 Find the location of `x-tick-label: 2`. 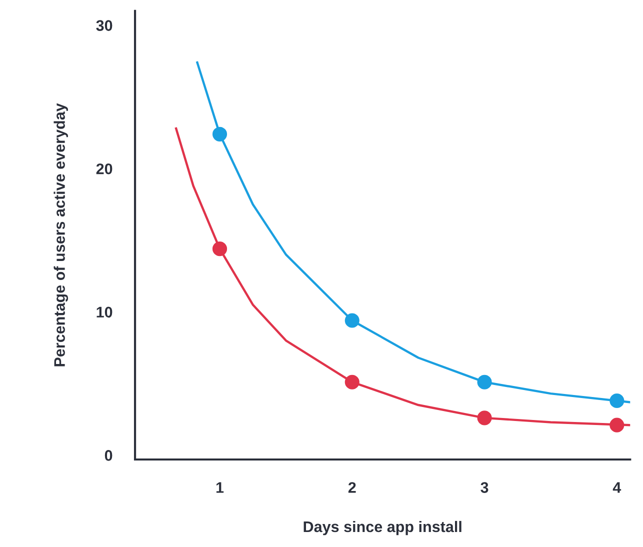

x-tick-label: 2 is located at coordinates (352, 487).